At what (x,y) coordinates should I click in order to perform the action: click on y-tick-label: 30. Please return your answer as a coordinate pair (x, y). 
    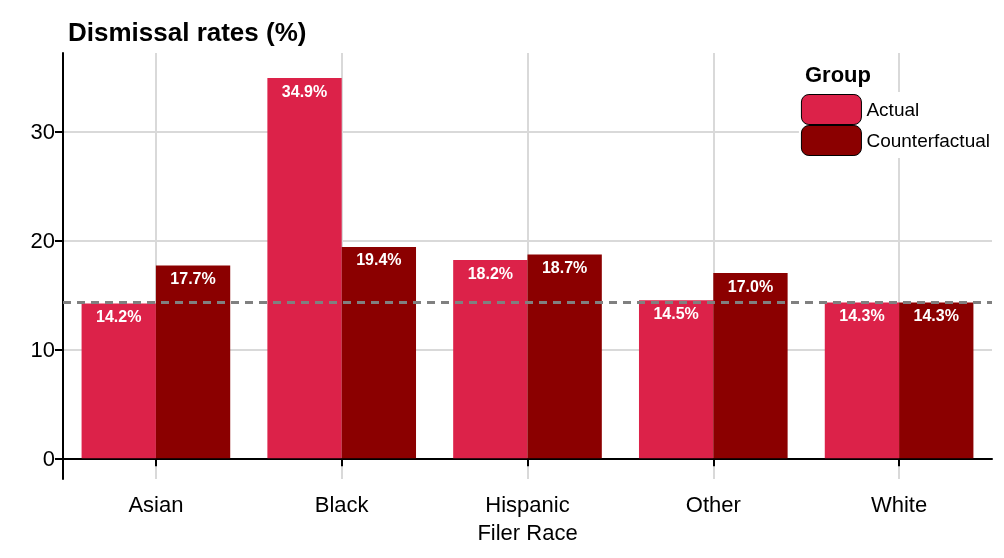
    Looking at the image, I should click on (42, 131).